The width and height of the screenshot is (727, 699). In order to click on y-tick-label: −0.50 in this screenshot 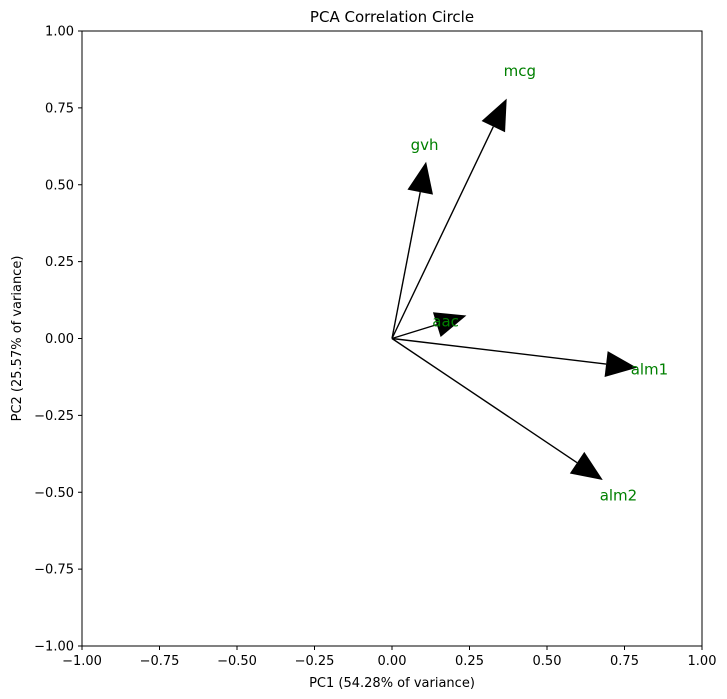, I will do `click(54, 493)`.